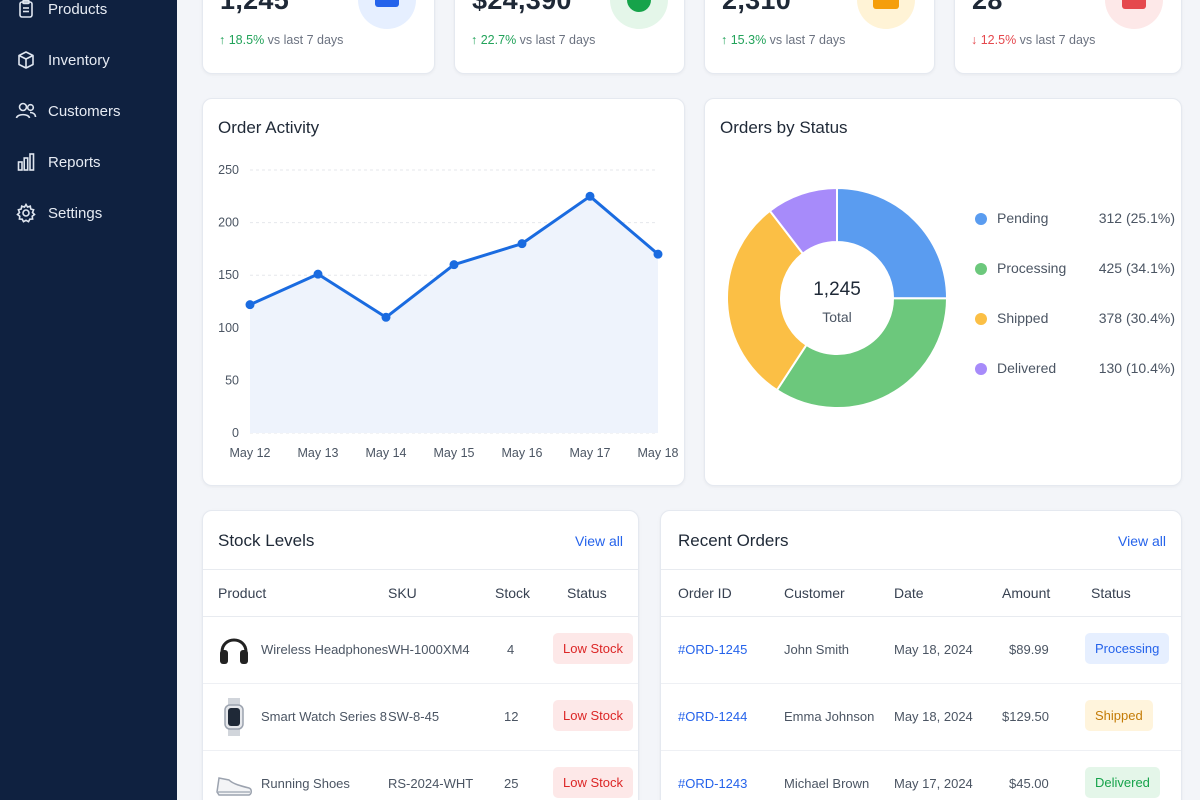 This screenshot has width=1200, height=800. I want to click on gear-icon, so click(26, 213).